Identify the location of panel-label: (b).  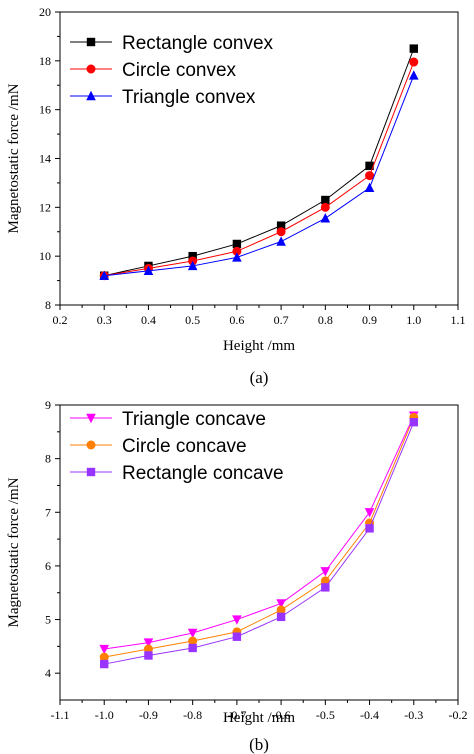
(259, 744).